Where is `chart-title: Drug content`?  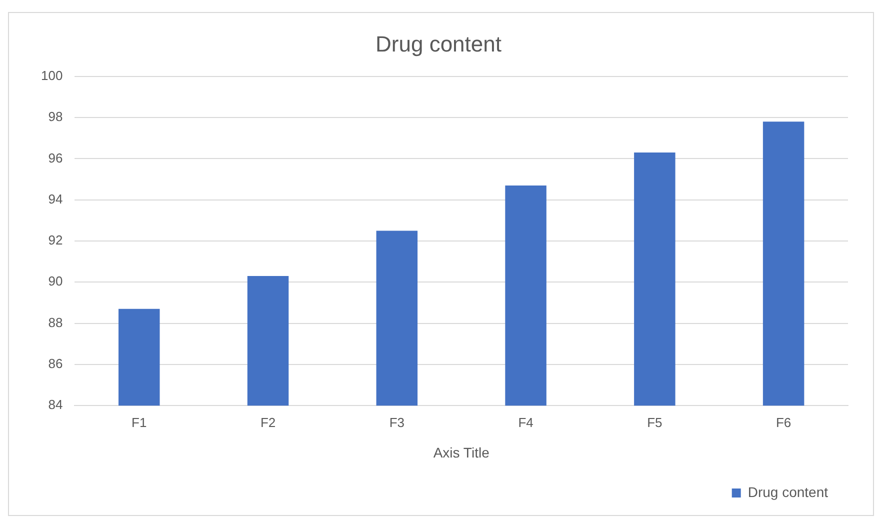 chart-title: Drug content is located at coordinates (439, 43).